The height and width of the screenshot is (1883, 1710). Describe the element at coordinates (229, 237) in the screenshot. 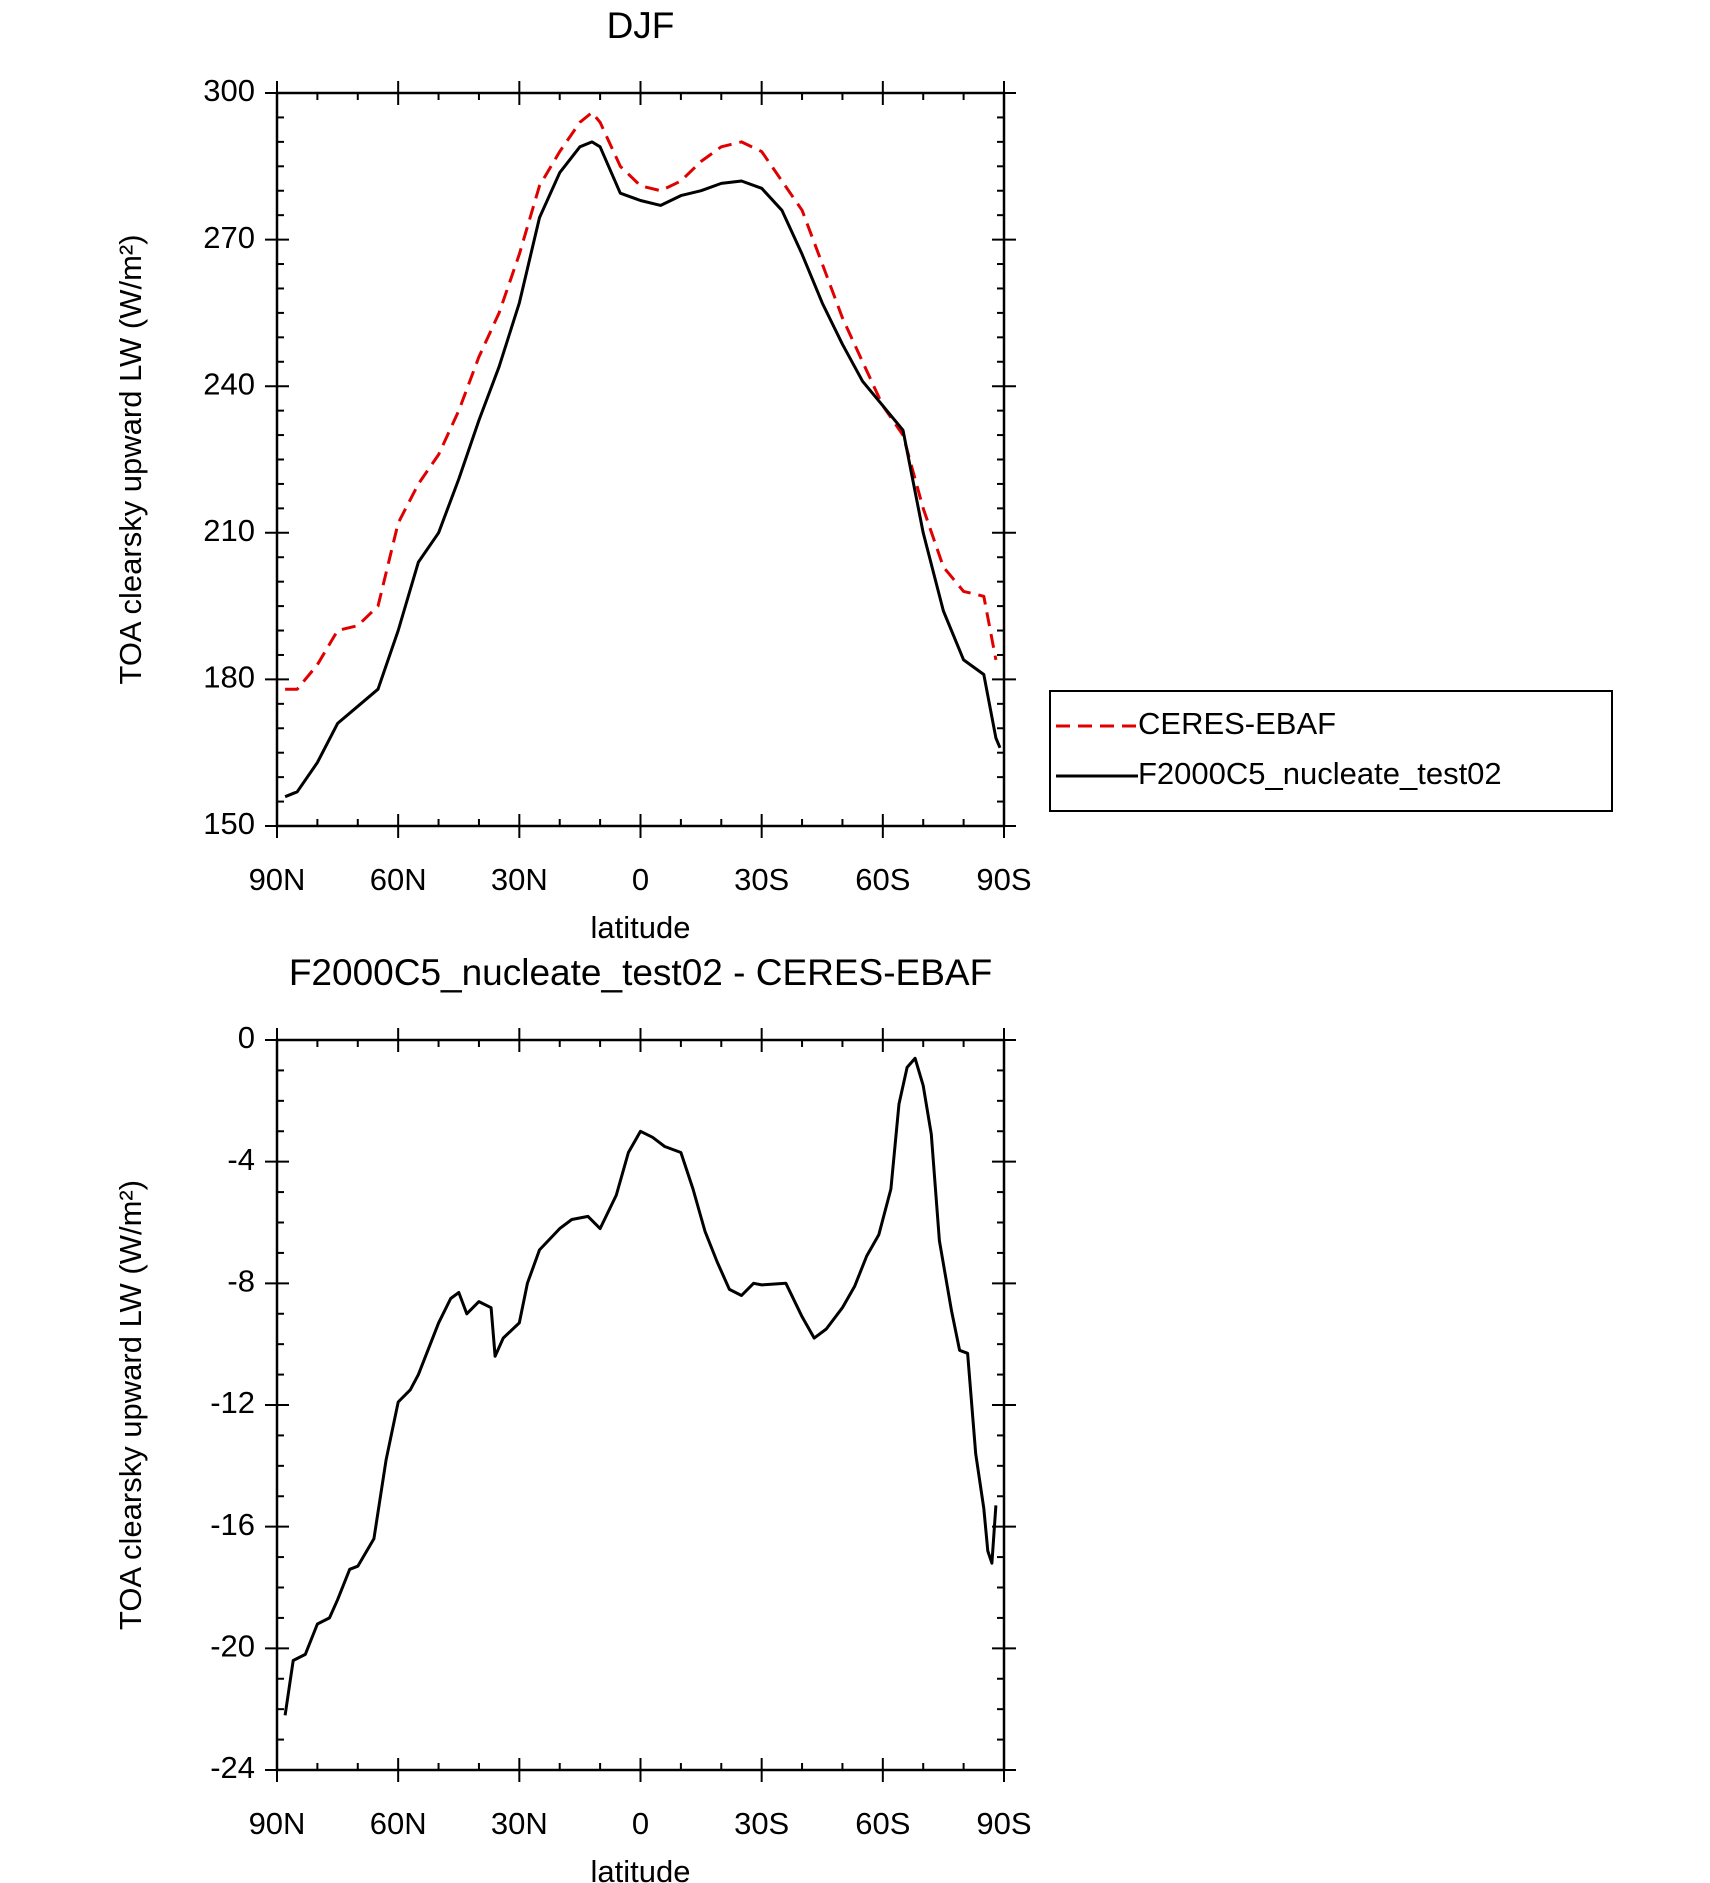

I see `y-tick-label: 270` at that location.